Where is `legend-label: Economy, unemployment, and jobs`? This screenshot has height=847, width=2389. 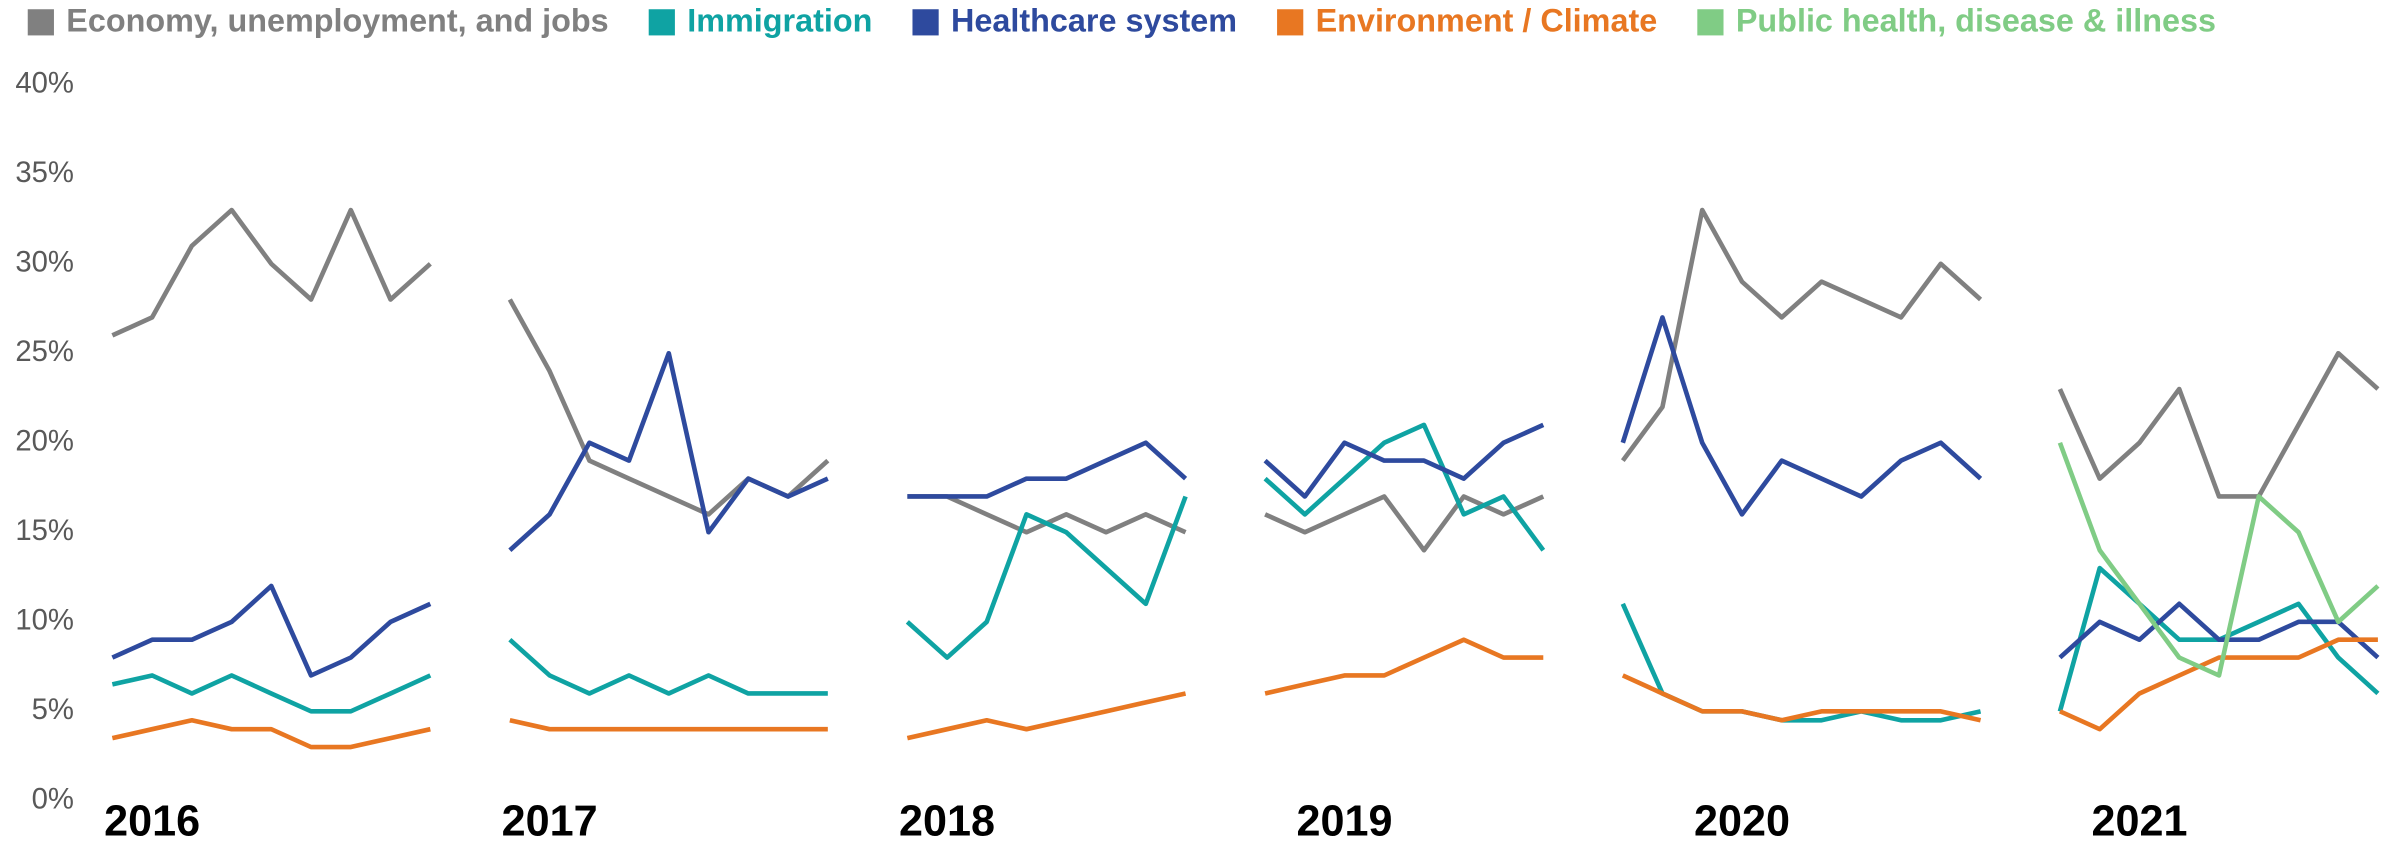 legend-label: Economy, unemployment, and jobs is located at coordinates (337, 21).